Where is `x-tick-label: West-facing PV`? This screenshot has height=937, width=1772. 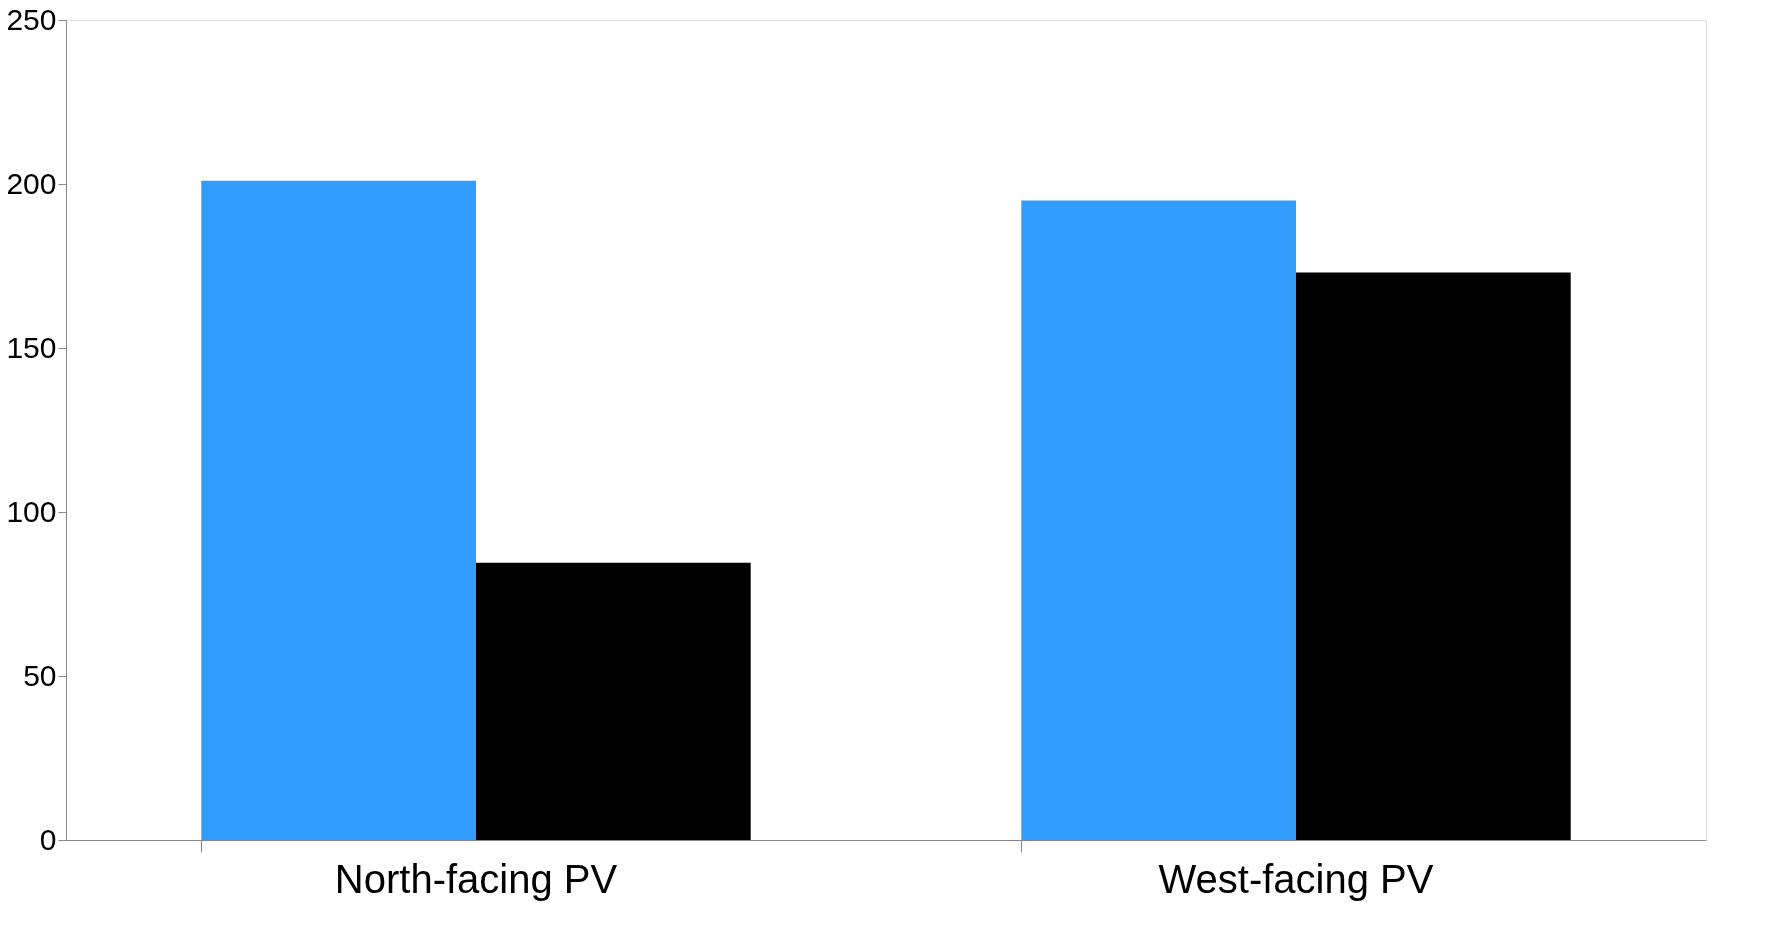 x-tick-label: West-facing PV is located at coordinates (1296, 878).